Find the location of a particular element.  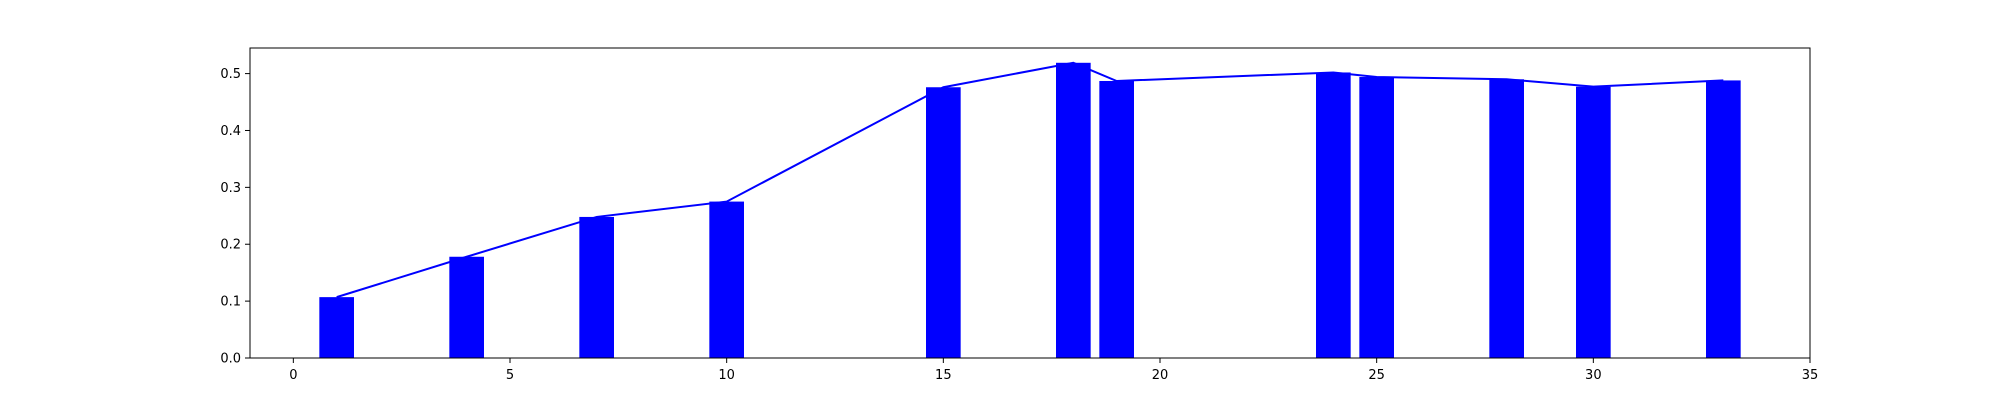

x-tick-label: 20 is located at coordinates (1160, 375).